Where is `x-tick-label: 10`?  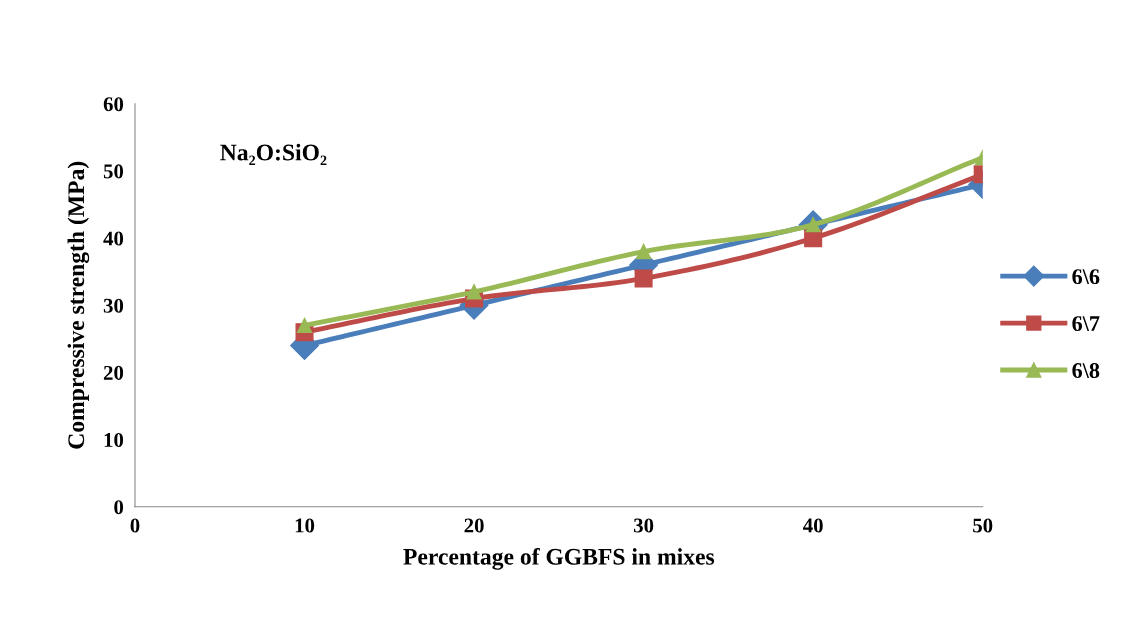
x-tick-label: 10 is located at coordinates (305, 525).